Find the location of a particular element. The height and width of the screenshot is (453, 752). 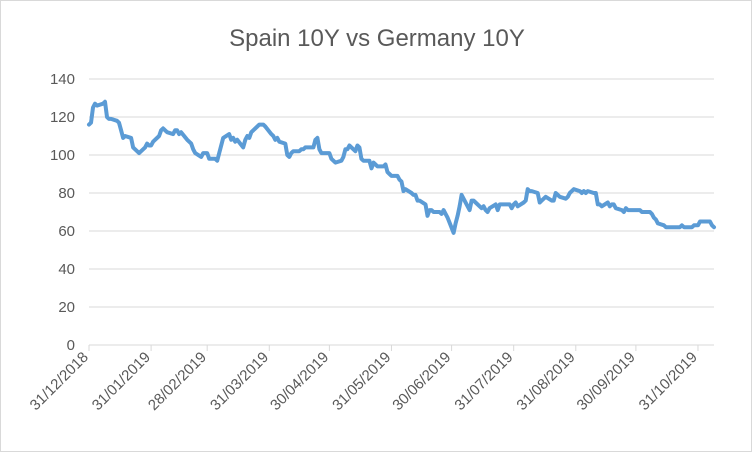

y-tick-label: 100 is located at coordinates (62, 155).